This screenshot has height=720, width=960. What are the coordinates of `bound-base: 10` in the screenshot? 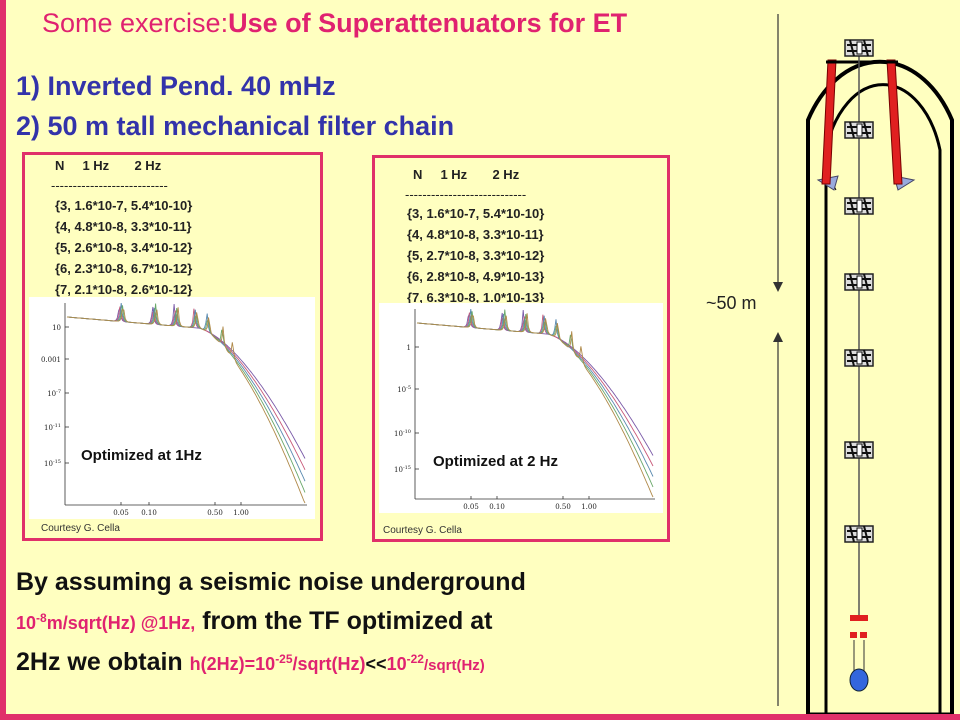 It's located at (396, 664).